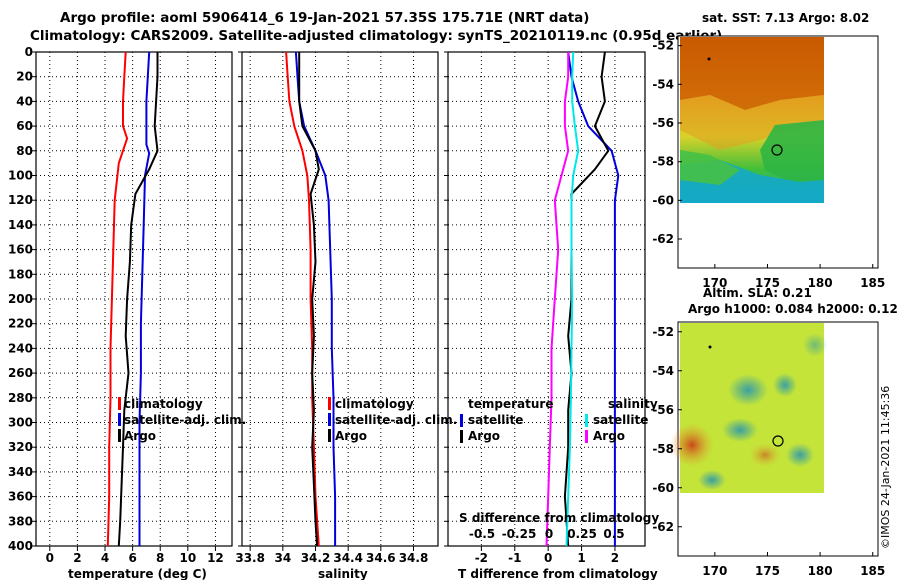 This screenshot has width=900, height=580. What do you see at coordinates (559, 518) in the screenshot?
I see `s-difference-label: S difference from climatology` at bounding box center [559, 518].